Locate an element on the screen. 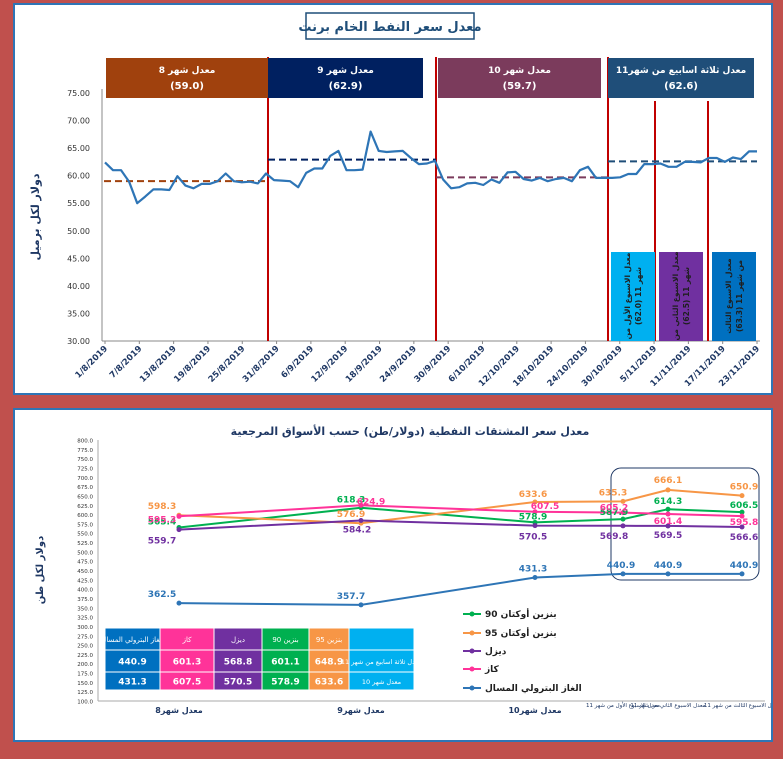  table-cell-value: 601.1 is located at coordinates (285, 663).